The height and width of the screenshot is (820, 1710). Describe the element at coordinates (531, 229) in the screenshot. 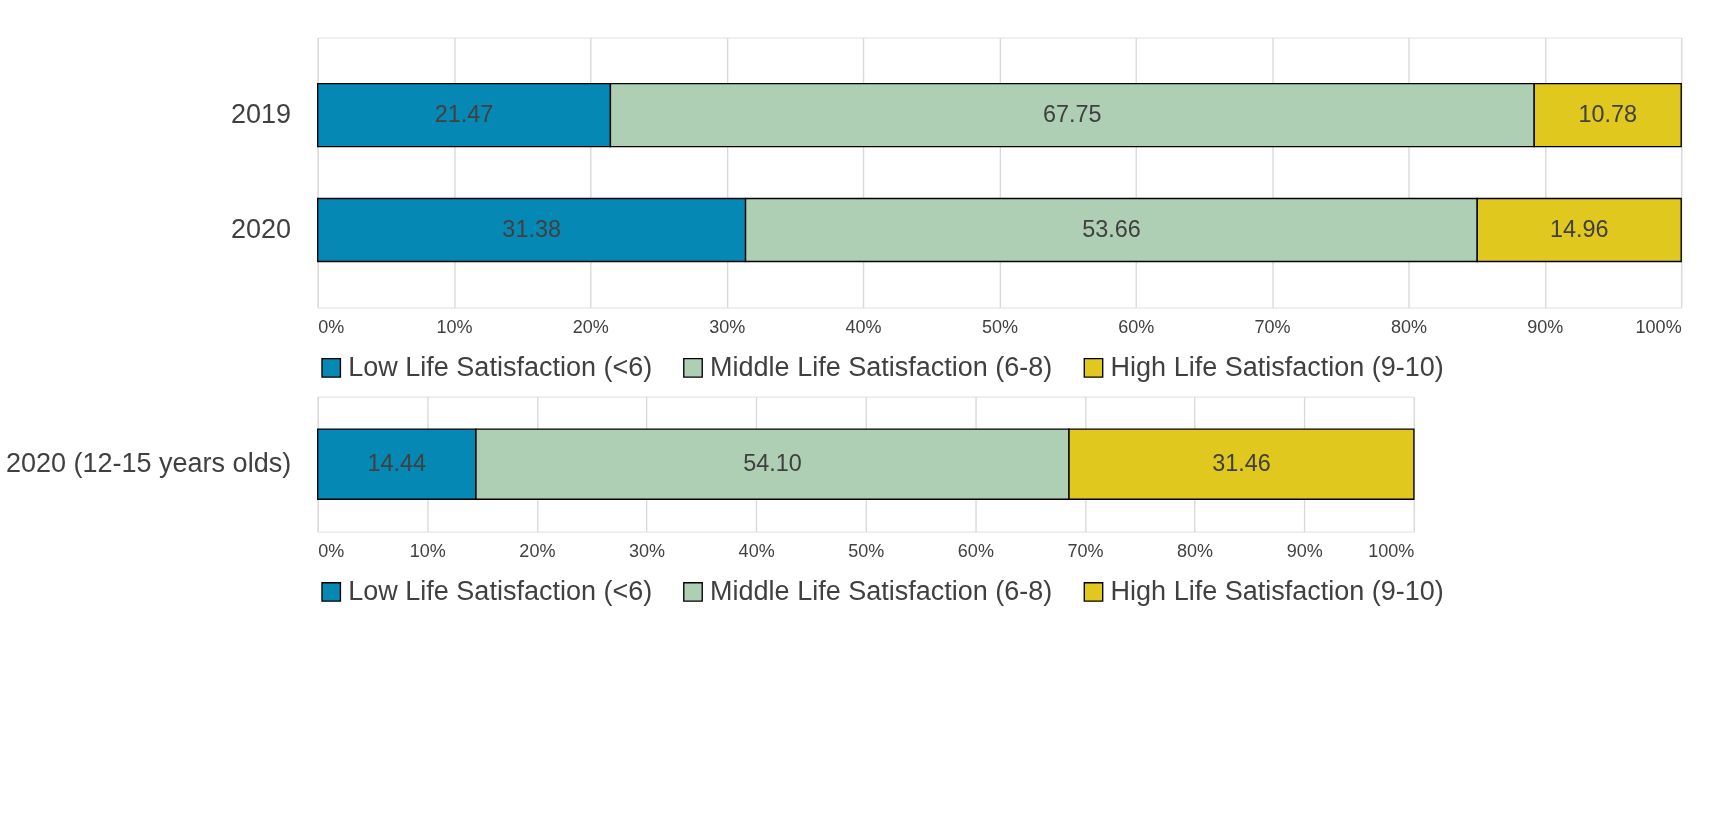

I see `data-label: 31.38` at that location.